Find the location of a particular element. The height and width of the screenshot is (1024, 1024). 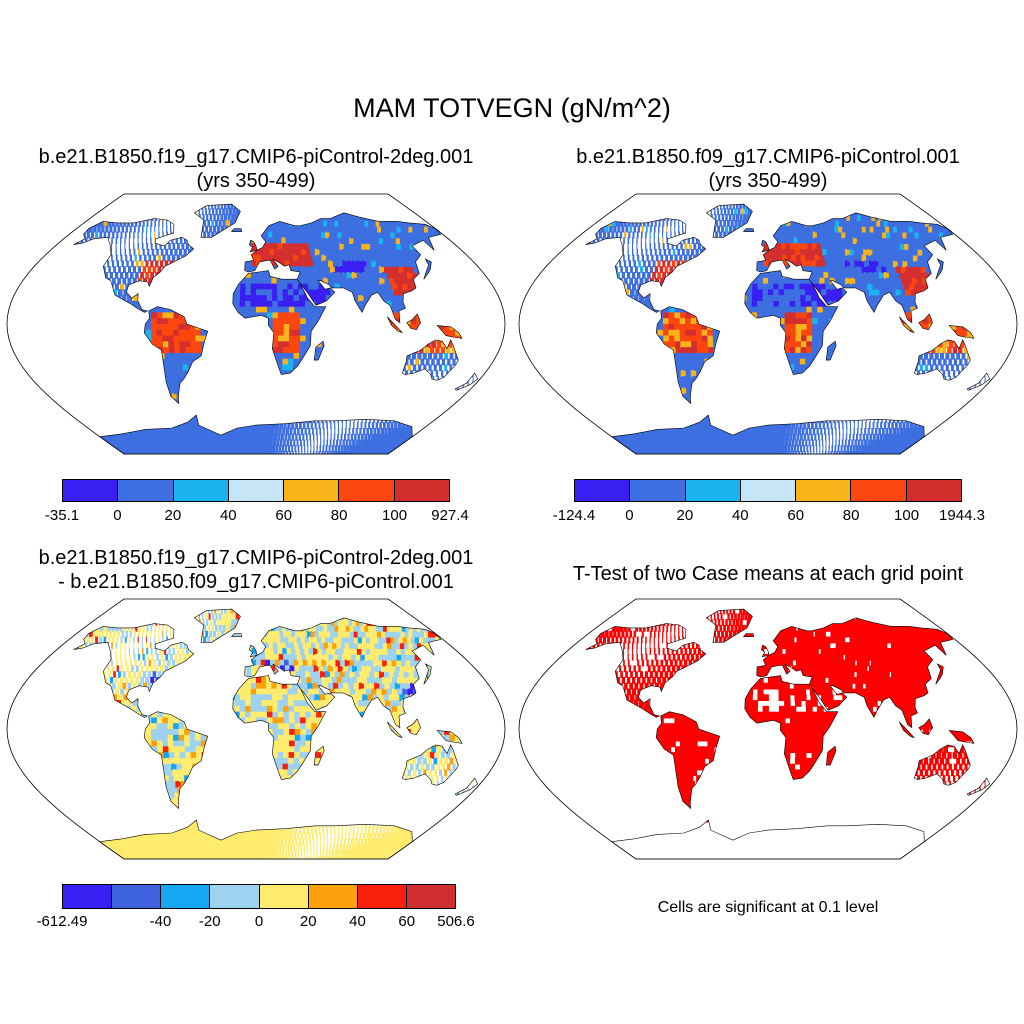

panel3-map is located at coordinates (256, 729).